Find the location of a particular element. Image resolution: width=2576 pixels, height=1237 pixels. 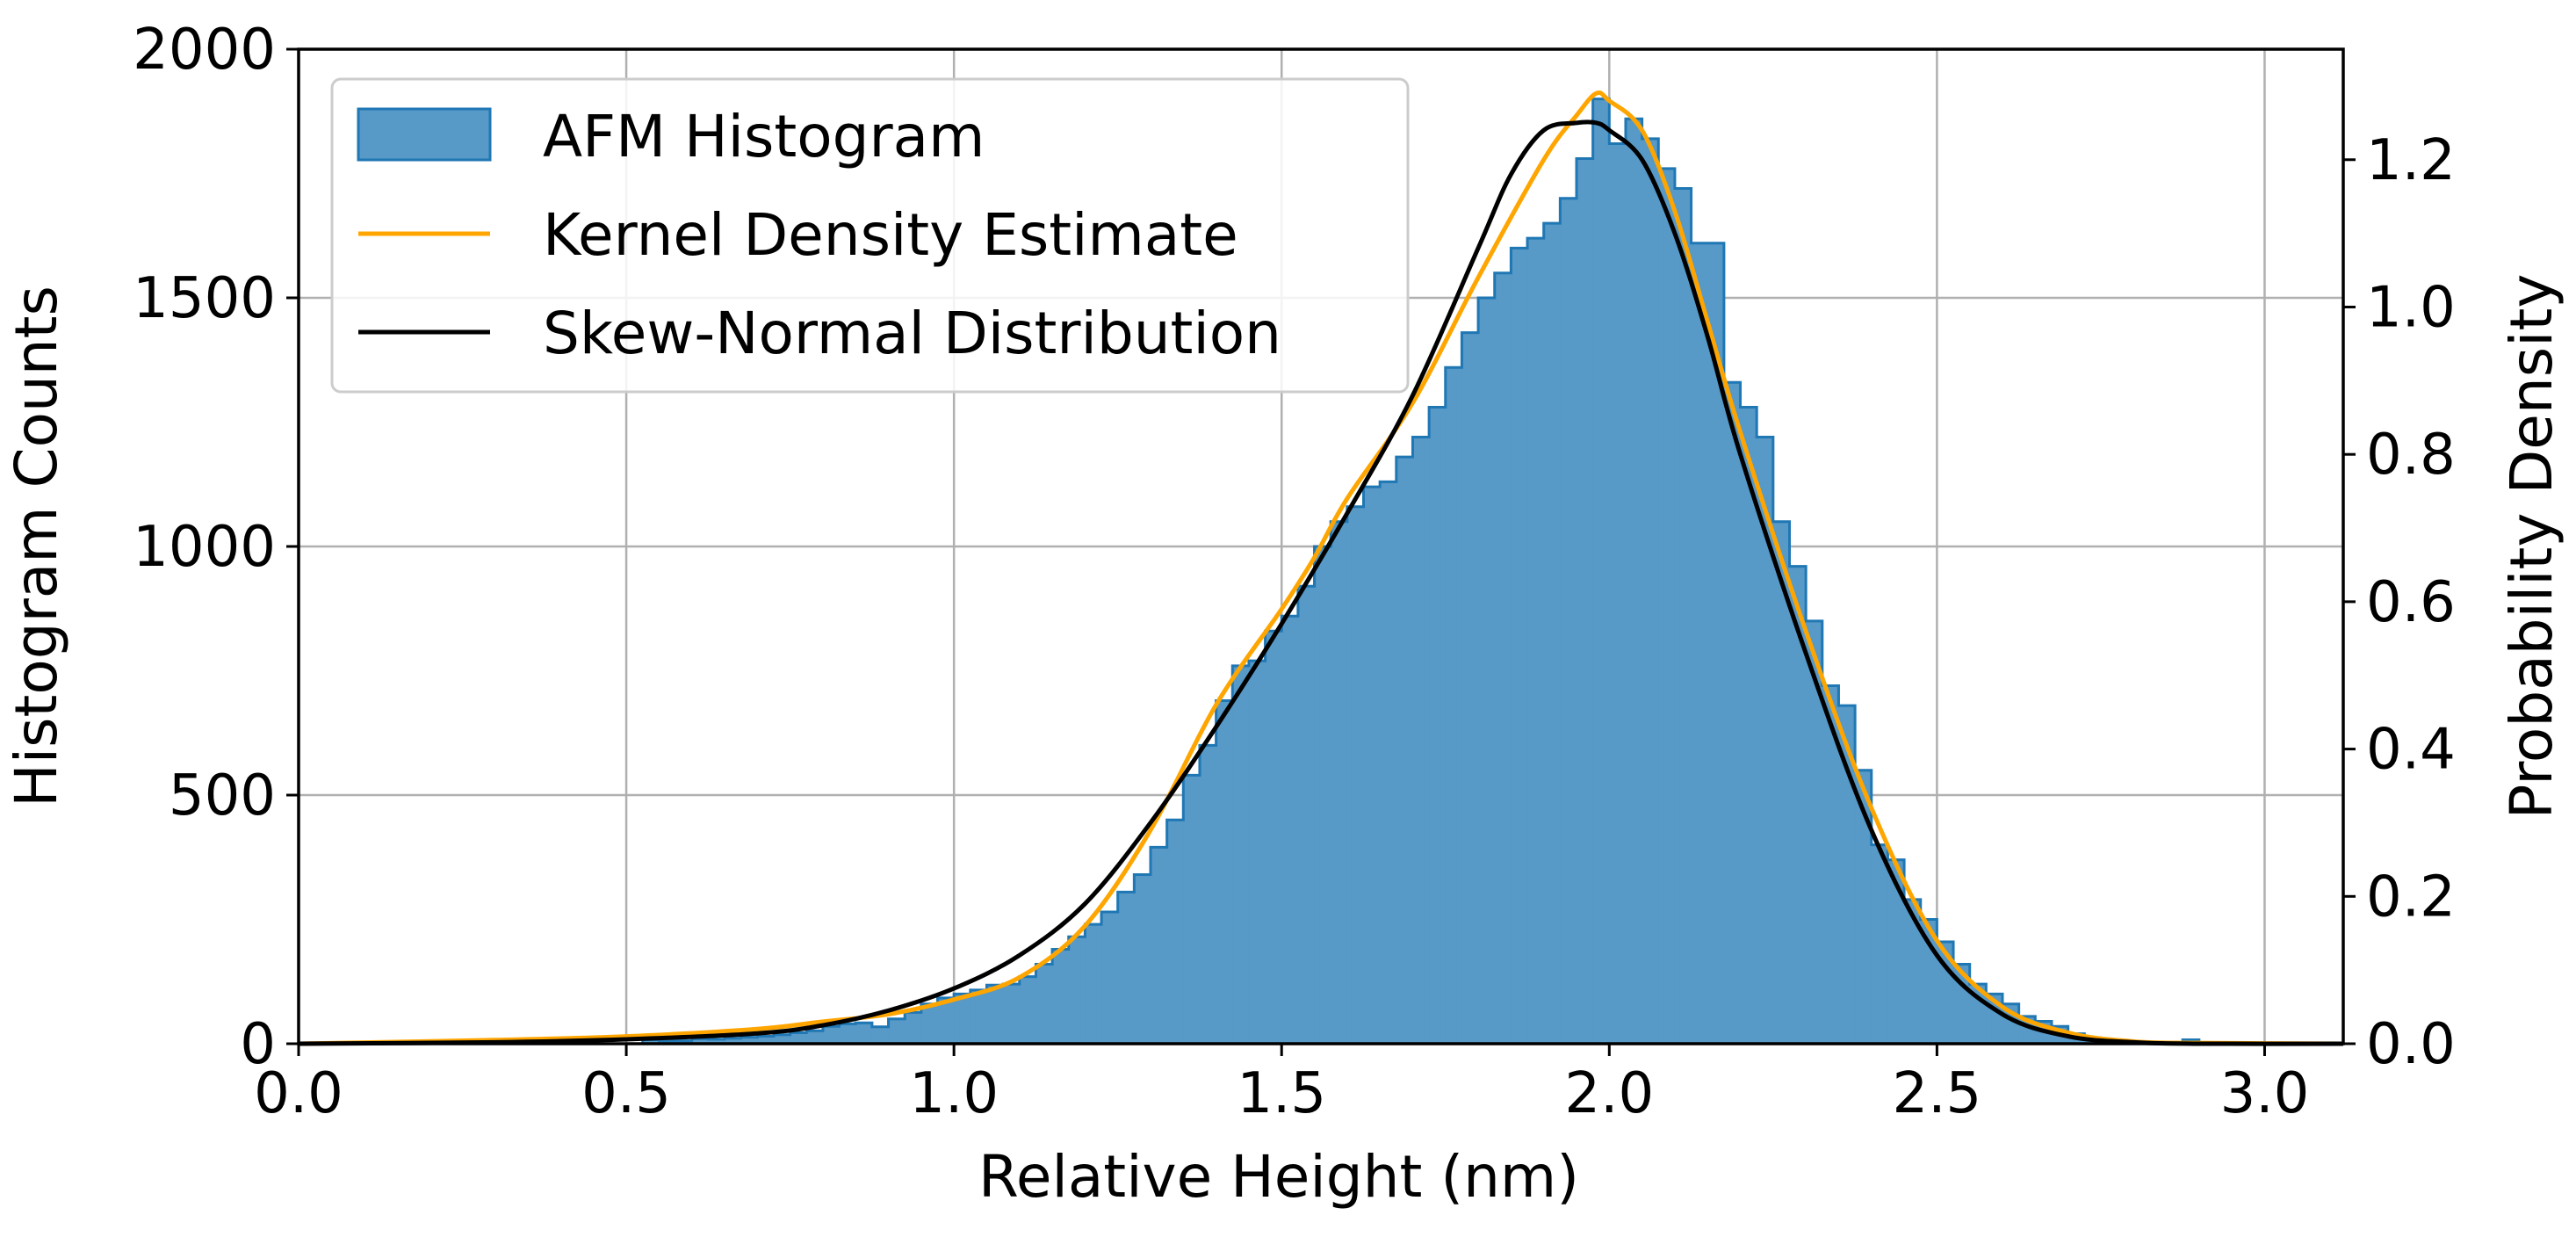

legend-label-skew-normal-distribution: Skew-Normal Distribution is located at coordinates (912, 333).